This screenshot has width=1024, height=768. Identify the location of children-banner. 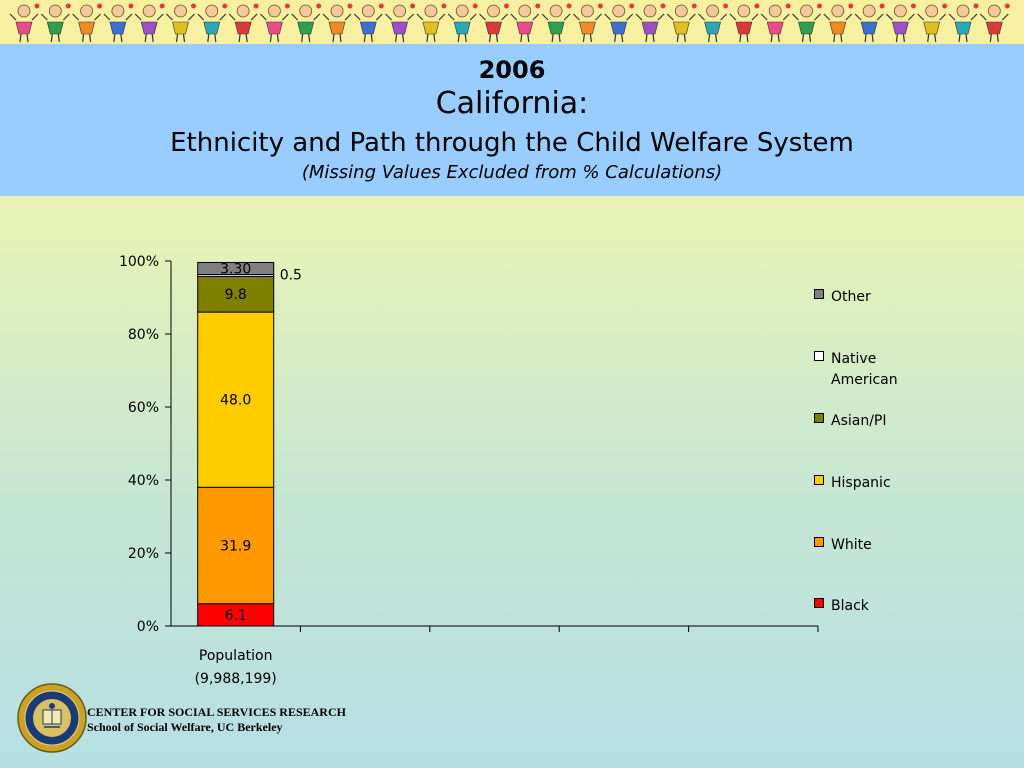
(512, 22).